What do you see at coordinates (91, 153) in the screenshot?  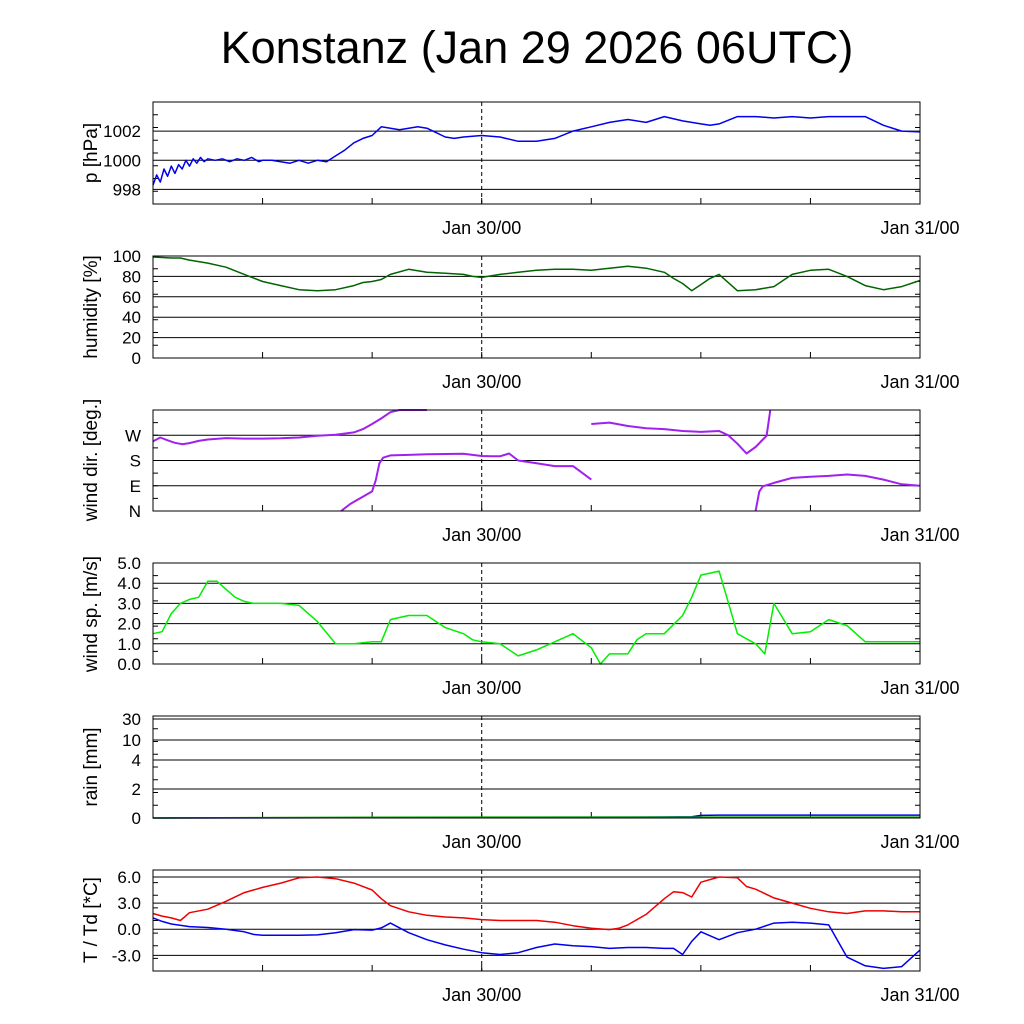 I see `ylabel-pressure: p [hPa]` at bounding box center [91, 153].